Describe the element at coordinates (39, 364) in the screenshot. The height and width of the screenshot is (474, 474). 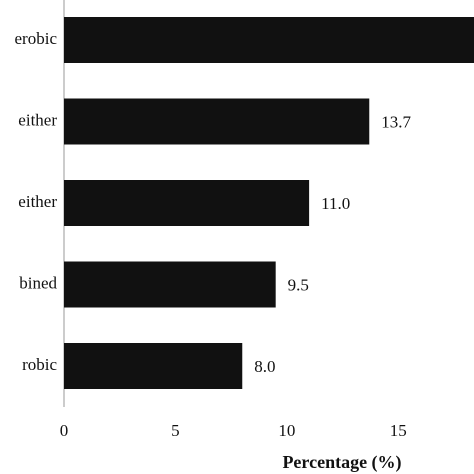
I see `y-tick-label: robic` at that location.